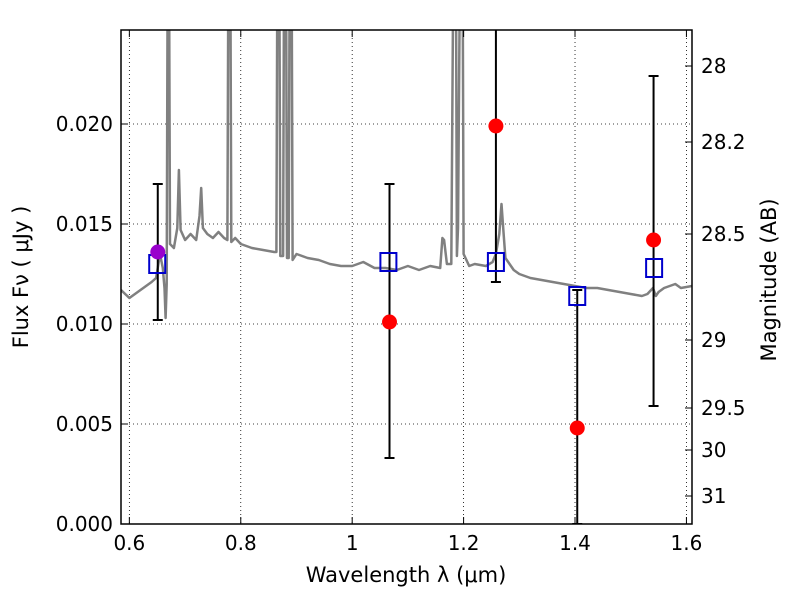 Image resolution: width=800 pixels, height=600 pixels. I want to click on right-tick-label: 31, so click(713, 496).